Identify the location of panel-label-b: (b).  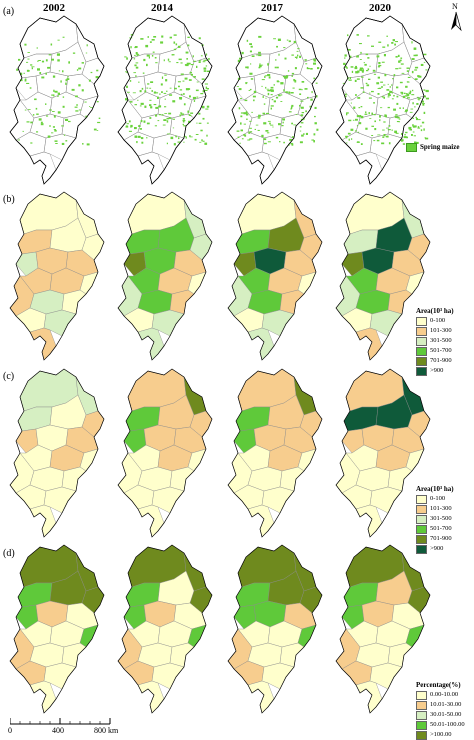
(9, 199).